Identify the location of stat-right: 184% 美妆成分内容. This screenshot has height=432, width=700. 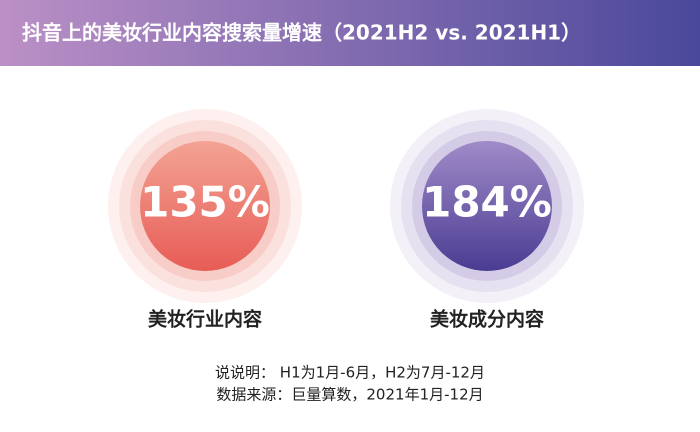
(487, 220).